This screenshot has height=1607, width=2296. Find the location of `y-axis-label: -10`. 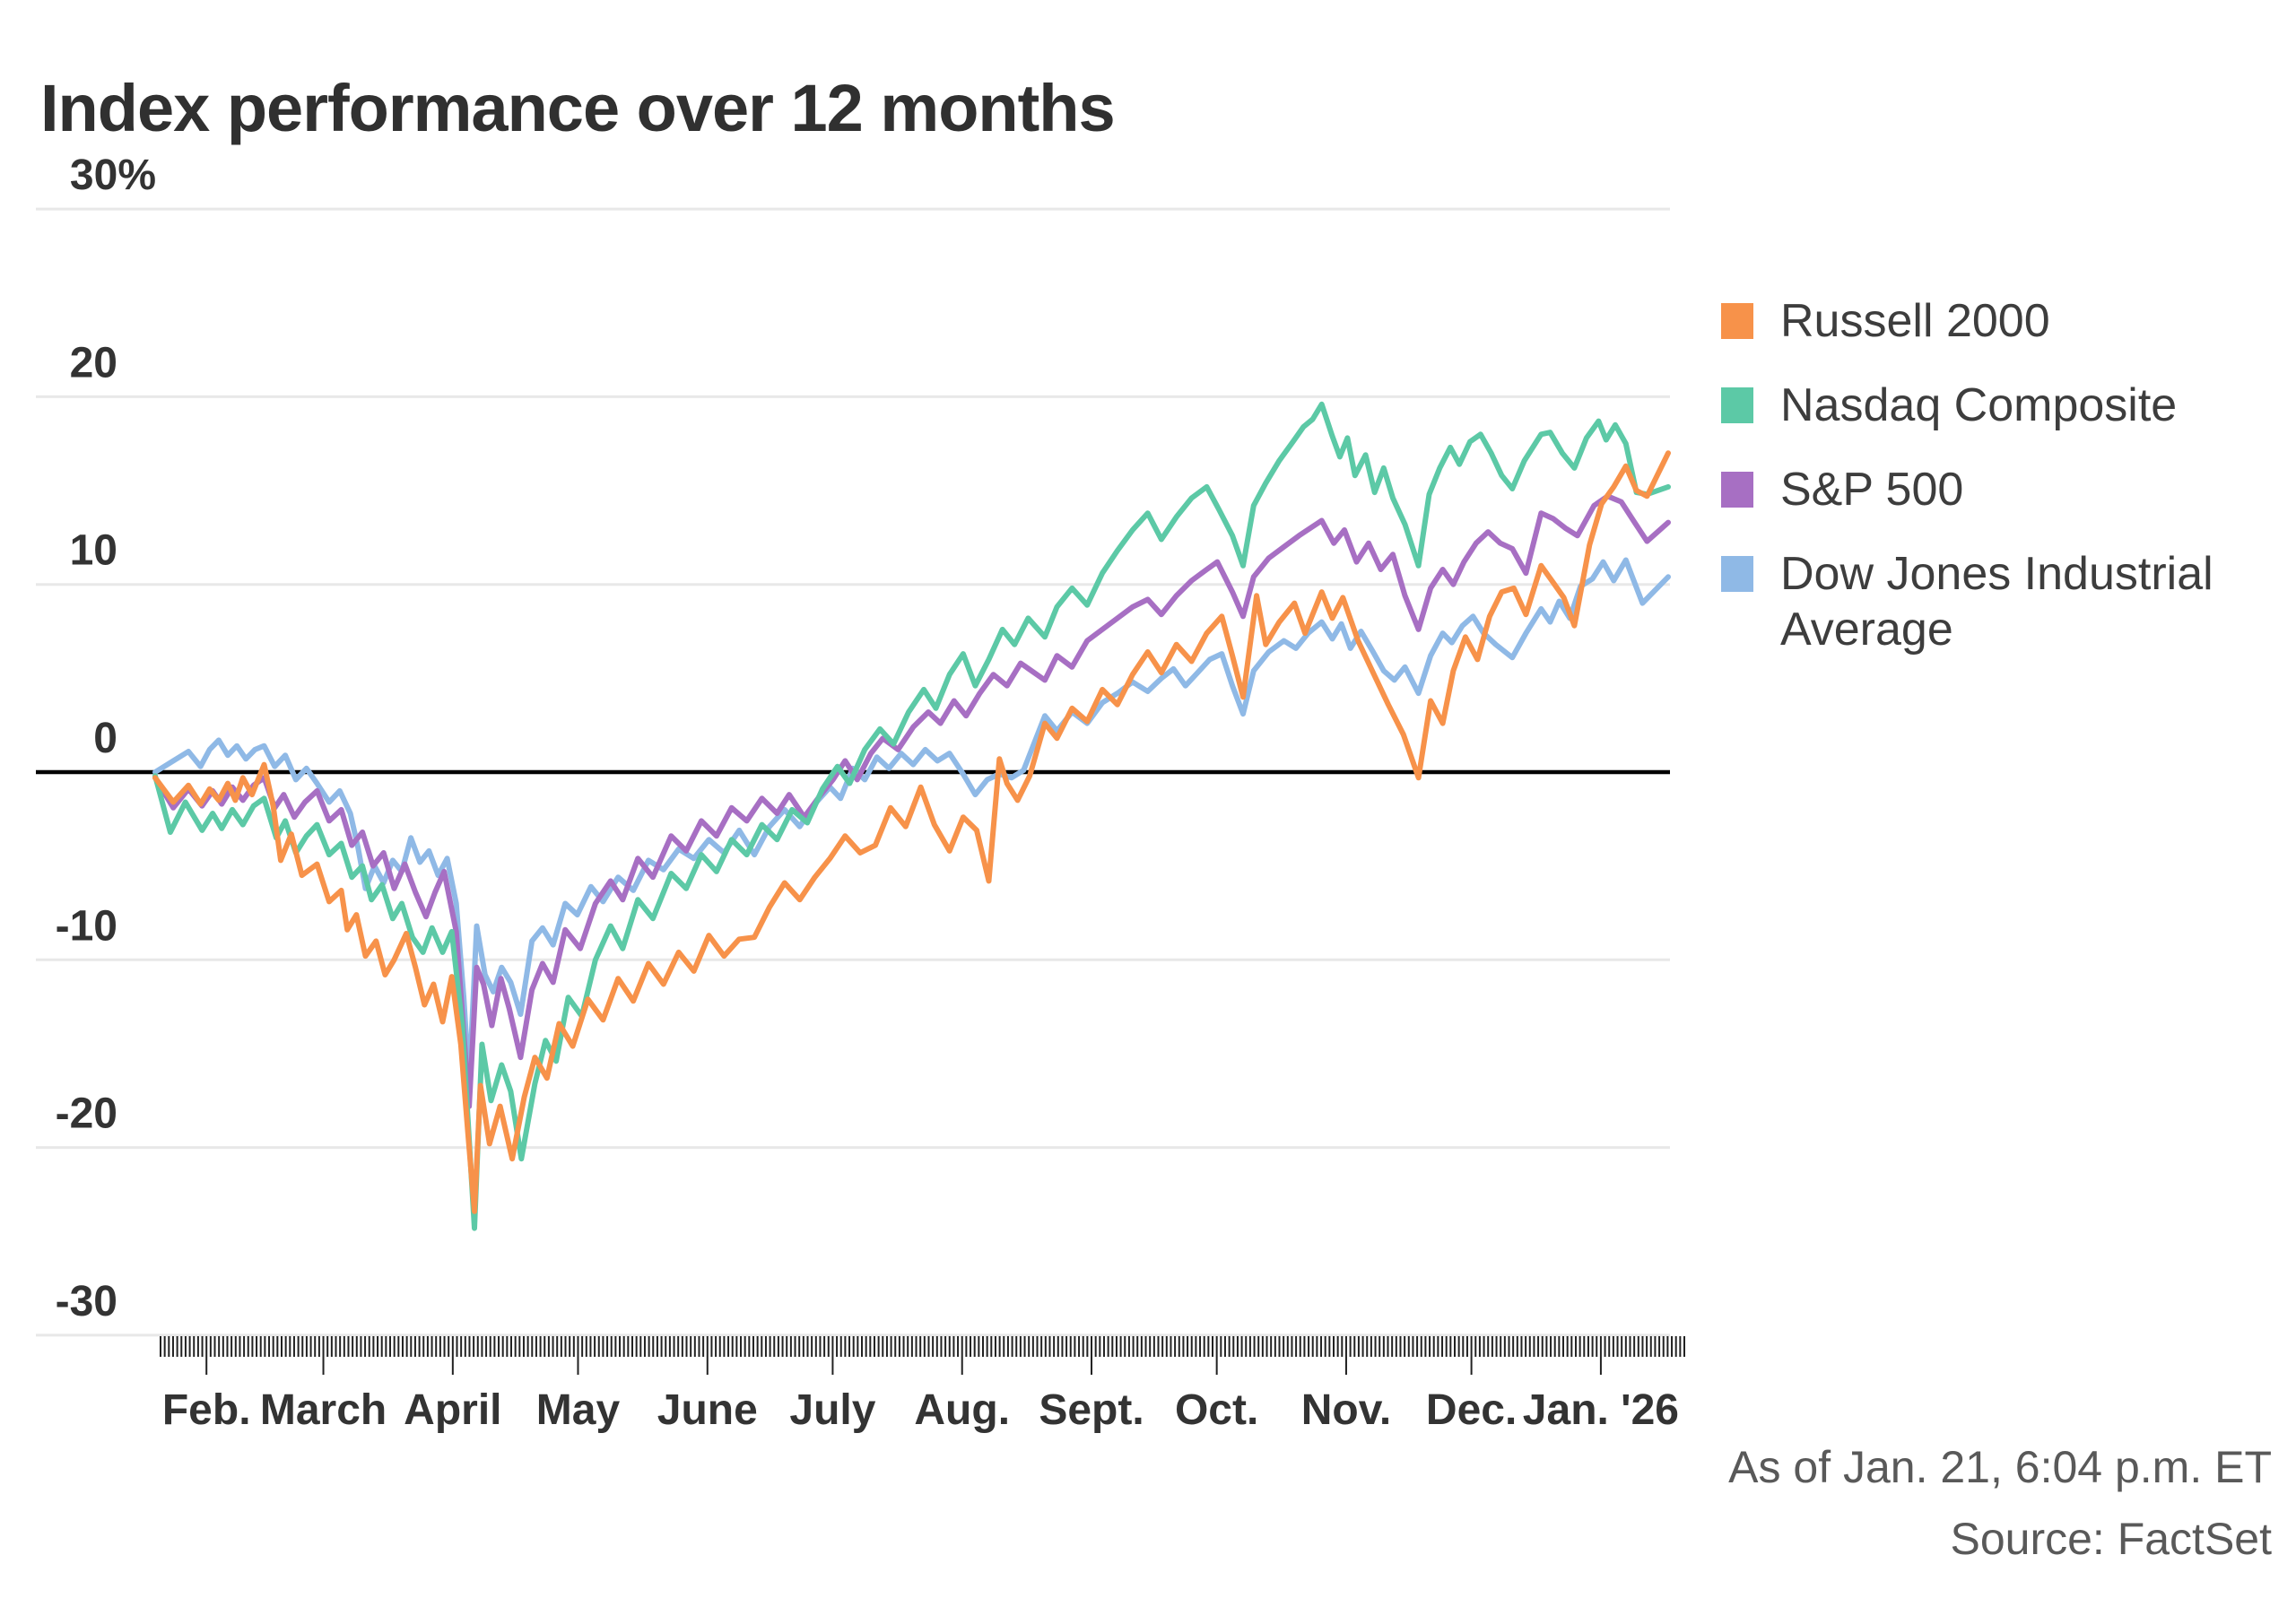

y-axis-label: -10 is located at coordinates (86, 926).